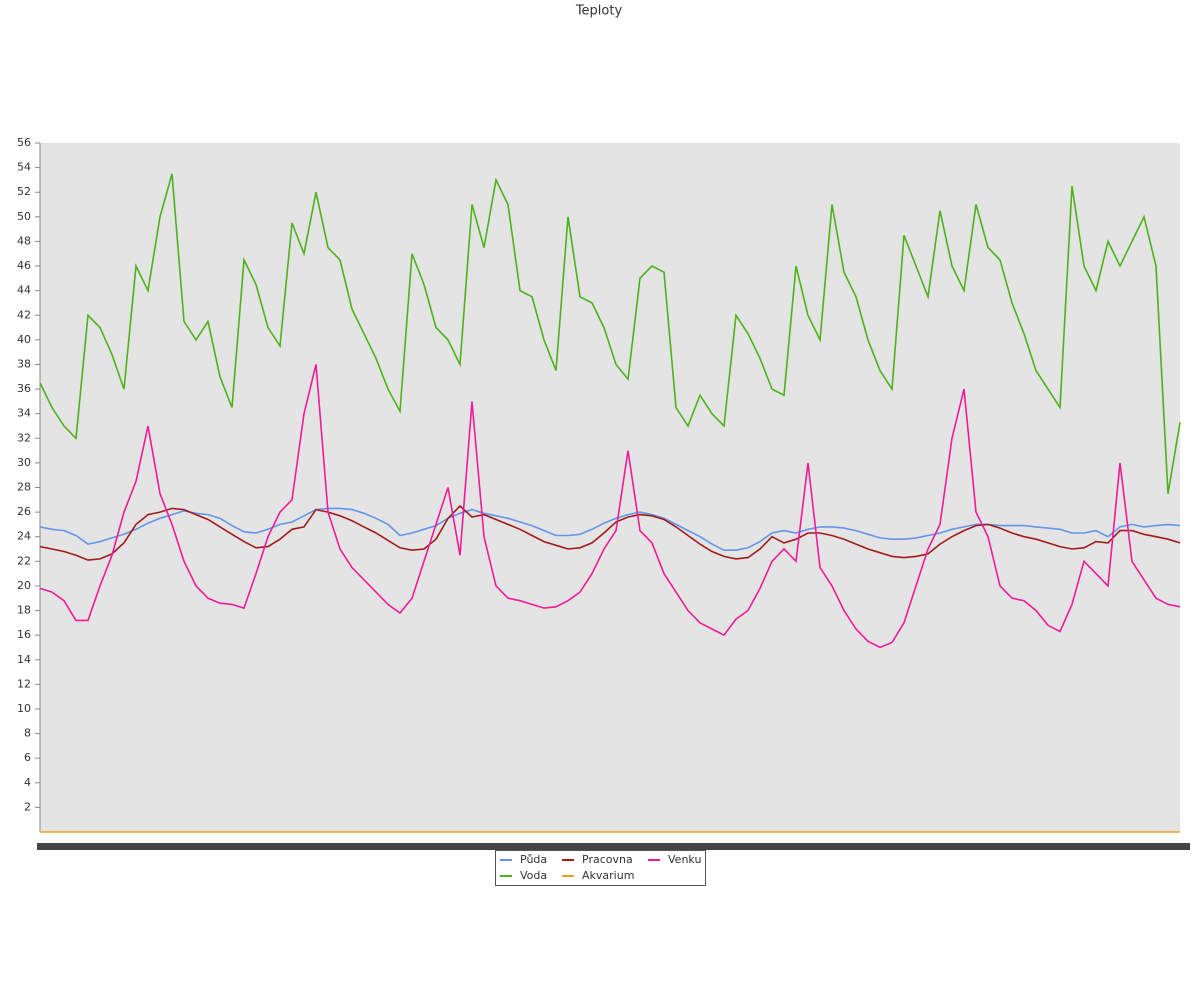  I want to click on y-tick-label: 46, so click(24, 265).